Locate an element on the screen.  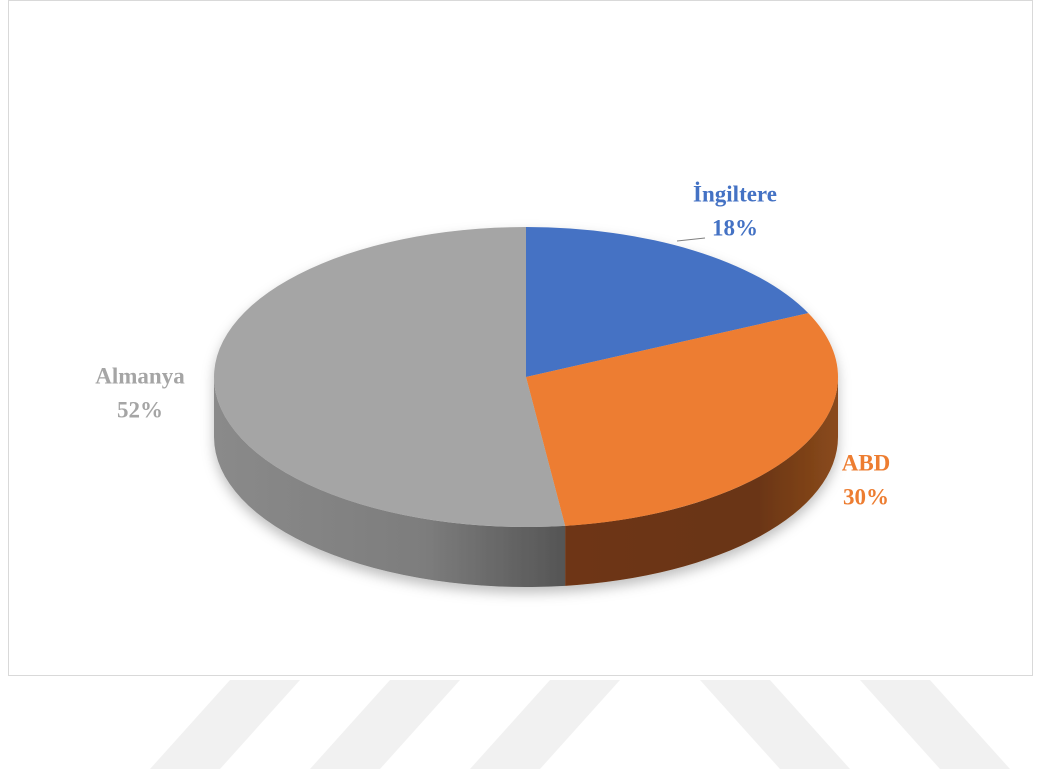
data-label-value: 30% is located at coordinates (866, 496).